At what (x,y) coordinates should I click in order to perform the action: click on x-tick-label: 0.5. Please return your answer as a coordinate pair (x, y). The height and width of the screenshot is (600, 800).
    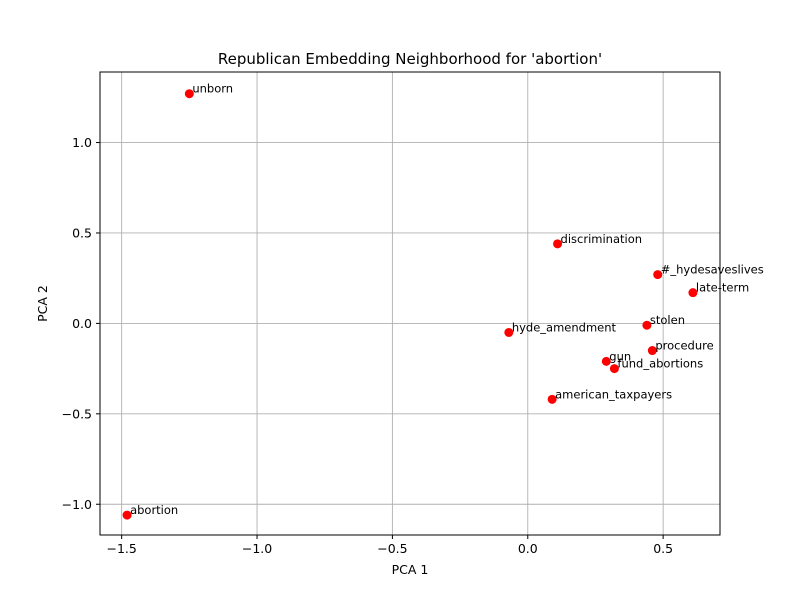
    Looking at the image, I should click on (663, 548).